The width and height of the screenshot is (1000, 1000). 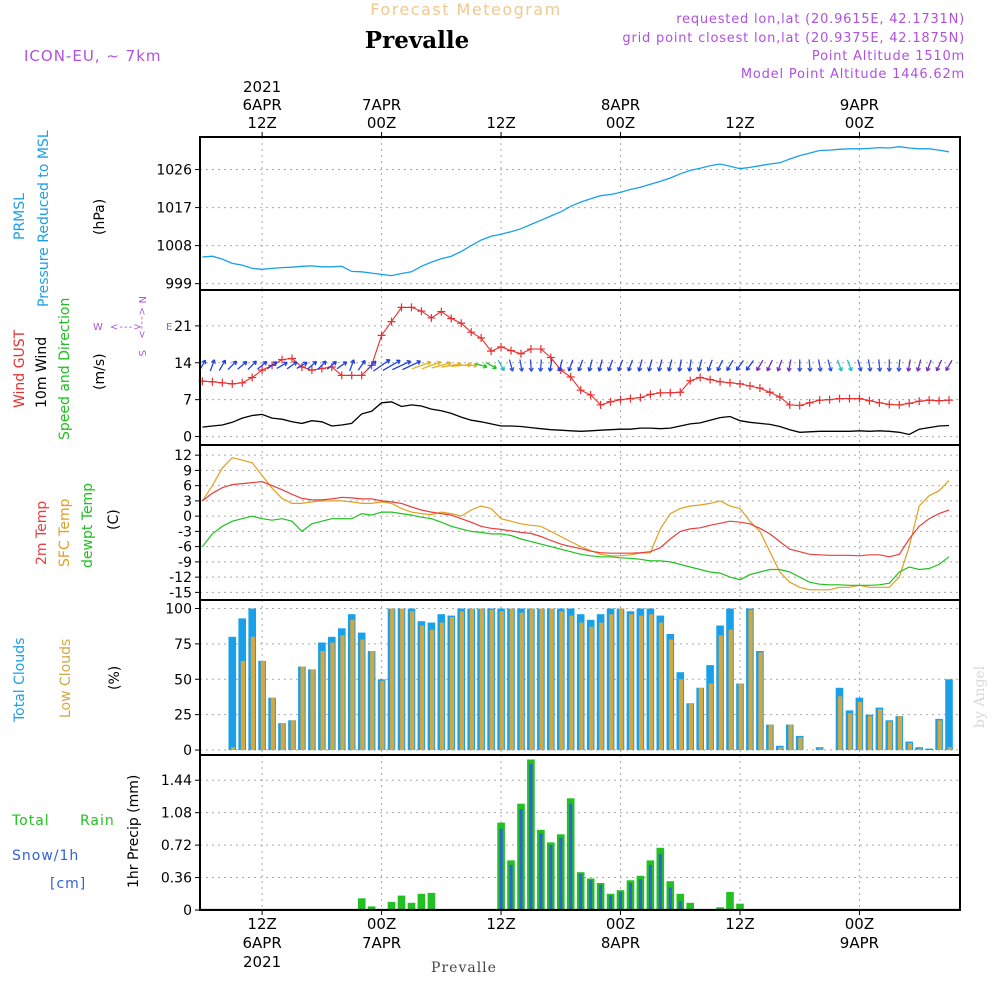 I want to click on precipitation-ytick-label: 0.72, so click(x=176, y=846).